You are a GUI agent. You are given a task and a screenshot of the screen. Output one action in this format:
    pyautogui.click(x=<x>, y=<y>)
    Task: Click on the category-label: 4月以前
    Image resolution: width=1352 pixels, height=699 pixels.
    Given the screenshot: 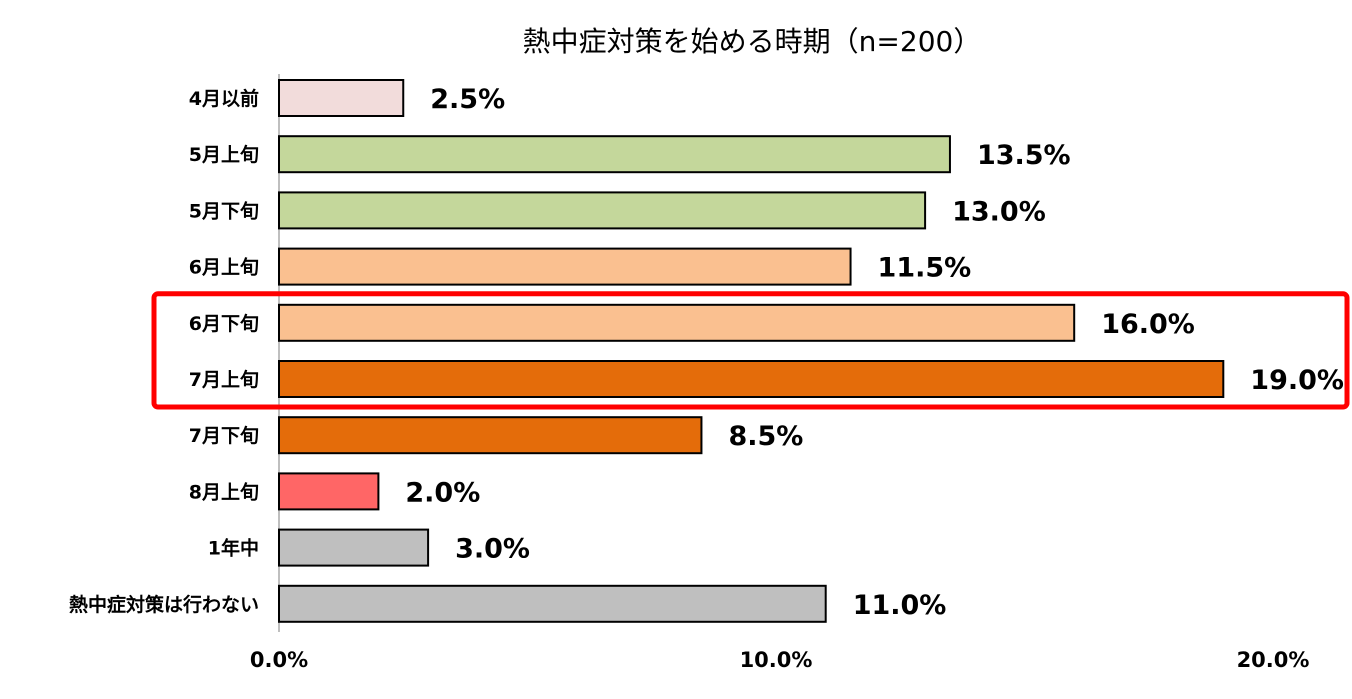 What is the action you would take?
    pyautogui.click(x=224, y=98)
    